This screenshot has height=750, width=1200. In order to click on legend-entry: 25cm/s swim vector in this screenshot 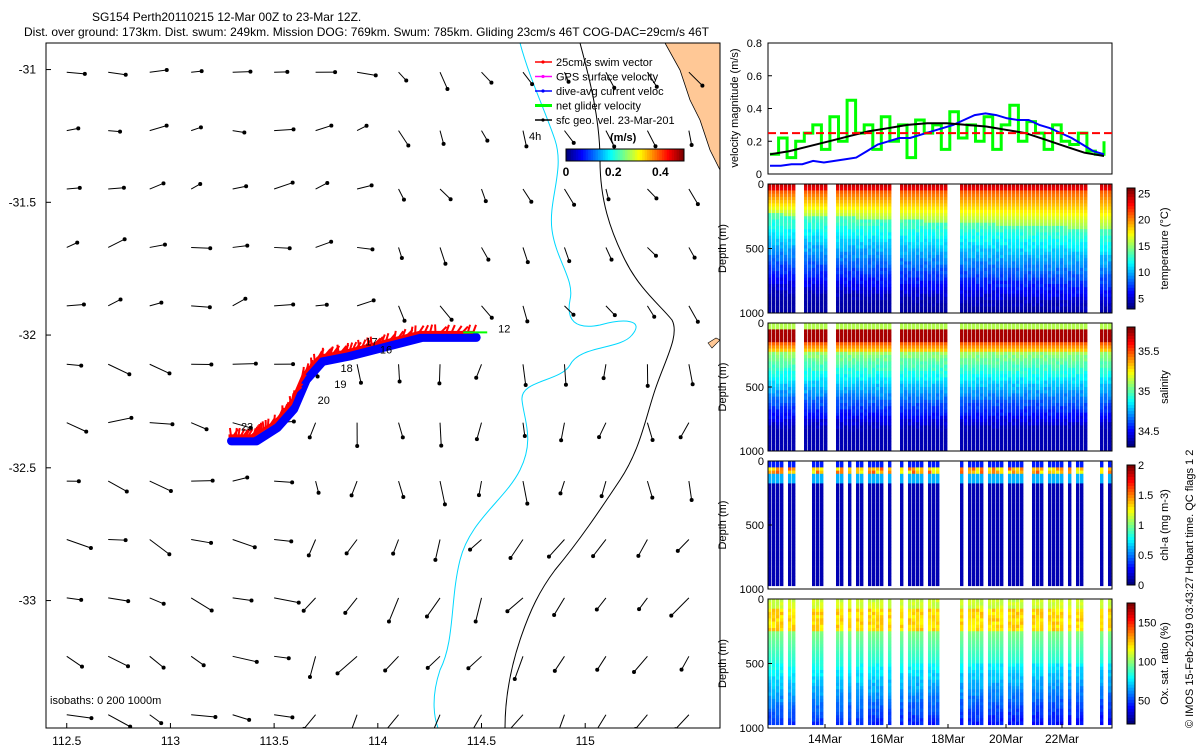, I will do `click(604, 63)`.